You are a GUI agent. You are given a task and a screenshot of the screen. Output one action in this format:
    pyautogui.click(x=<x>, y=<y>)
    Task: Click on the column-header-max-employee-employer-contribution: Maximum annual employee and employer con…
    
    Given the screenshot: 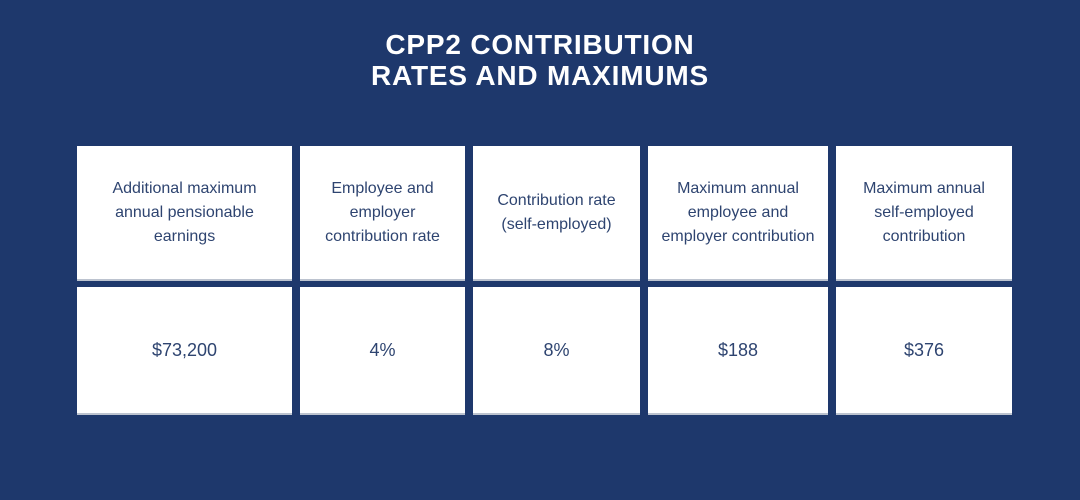 What is the action you would take?
    pyautogui.click(x=738, y=213)
    